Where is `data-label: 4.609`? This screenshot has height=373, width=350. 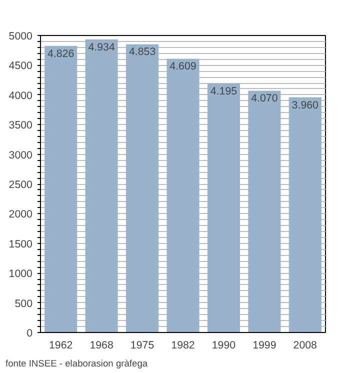
data-label: 4.609 is located at coordinates (183, 66).